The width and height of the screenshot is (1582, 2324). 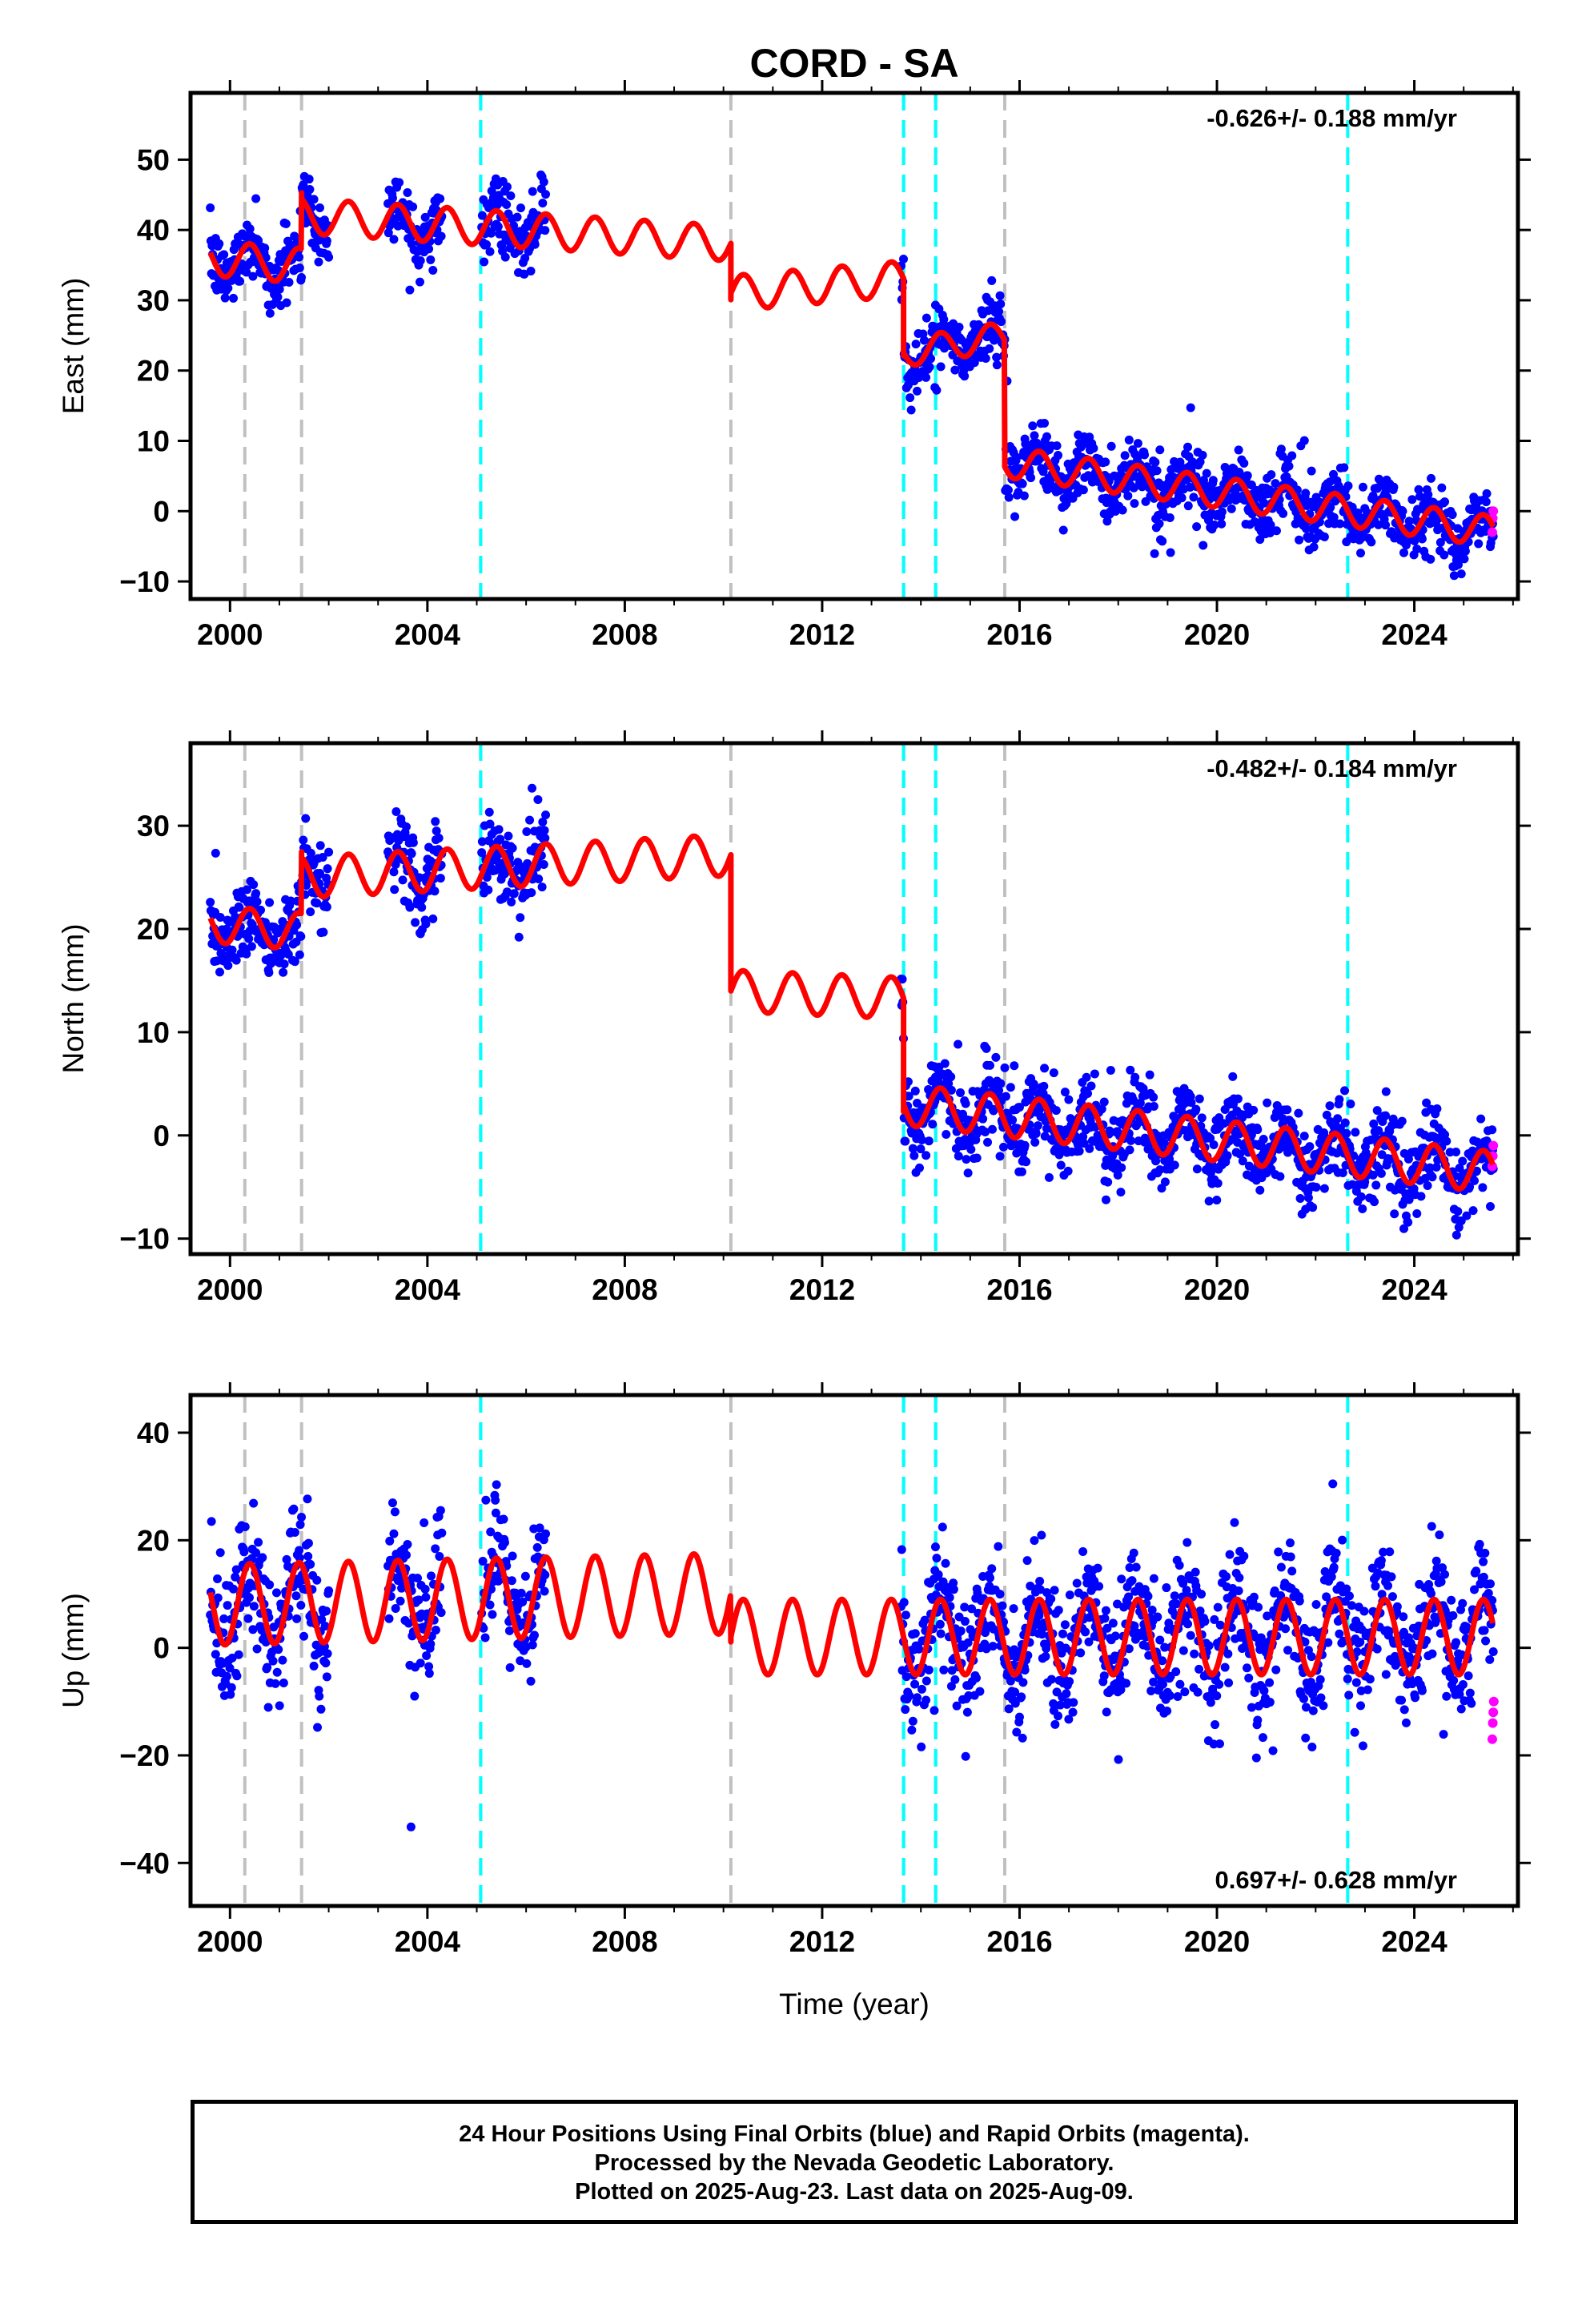 I want to click on model-fit-line, so click(x=851, y=367).